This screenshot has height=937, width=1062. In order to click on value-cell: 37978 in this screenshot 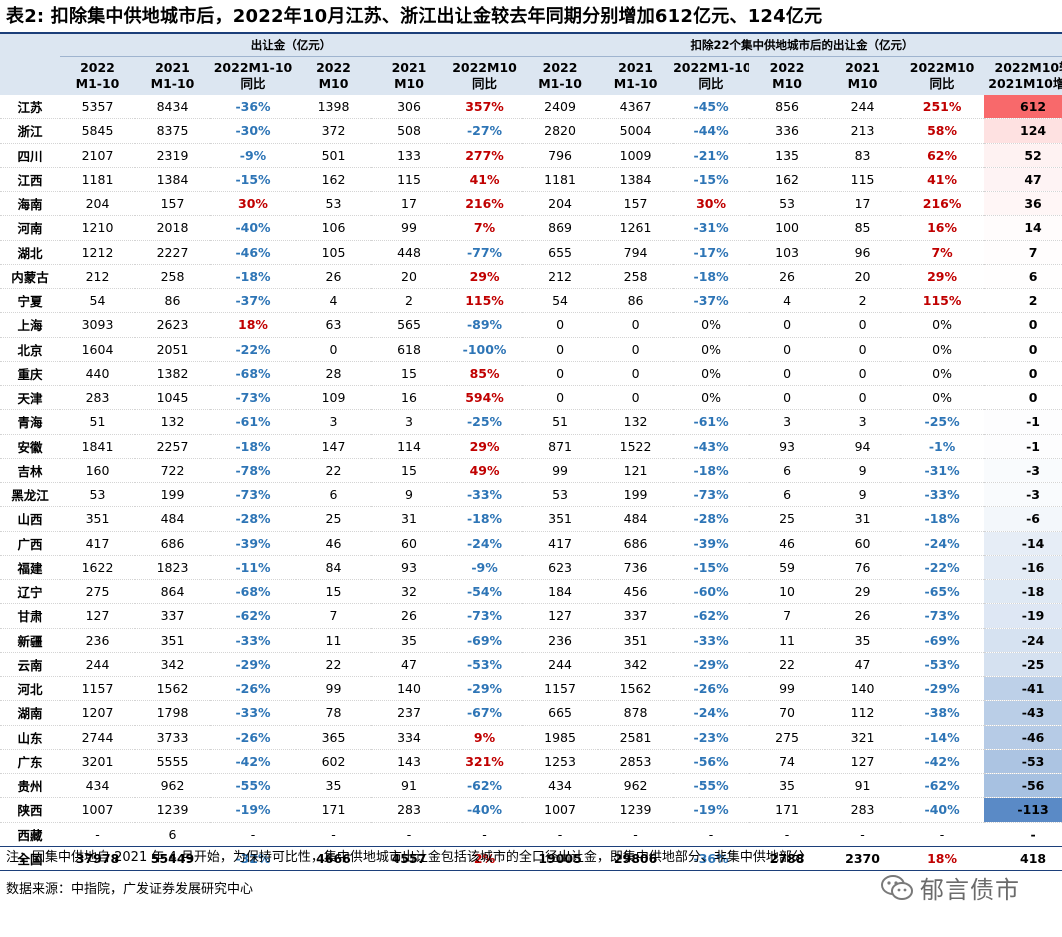, I will do `click(97, 858)`.